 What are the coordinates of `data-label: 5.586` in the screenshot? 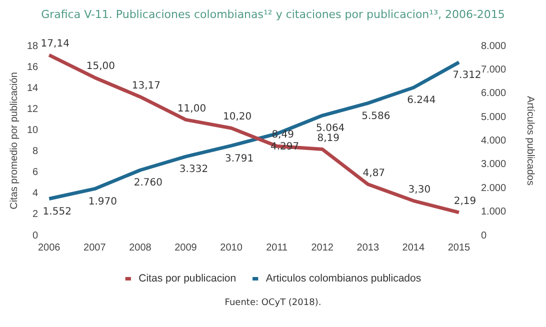 It's located at (376, 116).